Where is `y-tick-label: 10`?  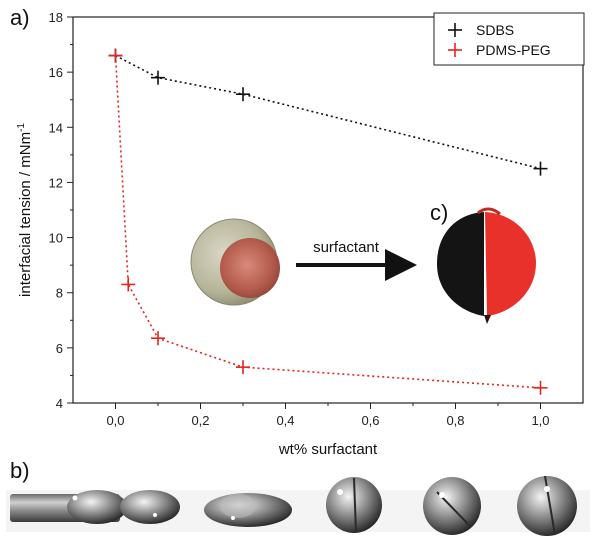 y-tick-label: 10 is located at coordinates (56, 238).